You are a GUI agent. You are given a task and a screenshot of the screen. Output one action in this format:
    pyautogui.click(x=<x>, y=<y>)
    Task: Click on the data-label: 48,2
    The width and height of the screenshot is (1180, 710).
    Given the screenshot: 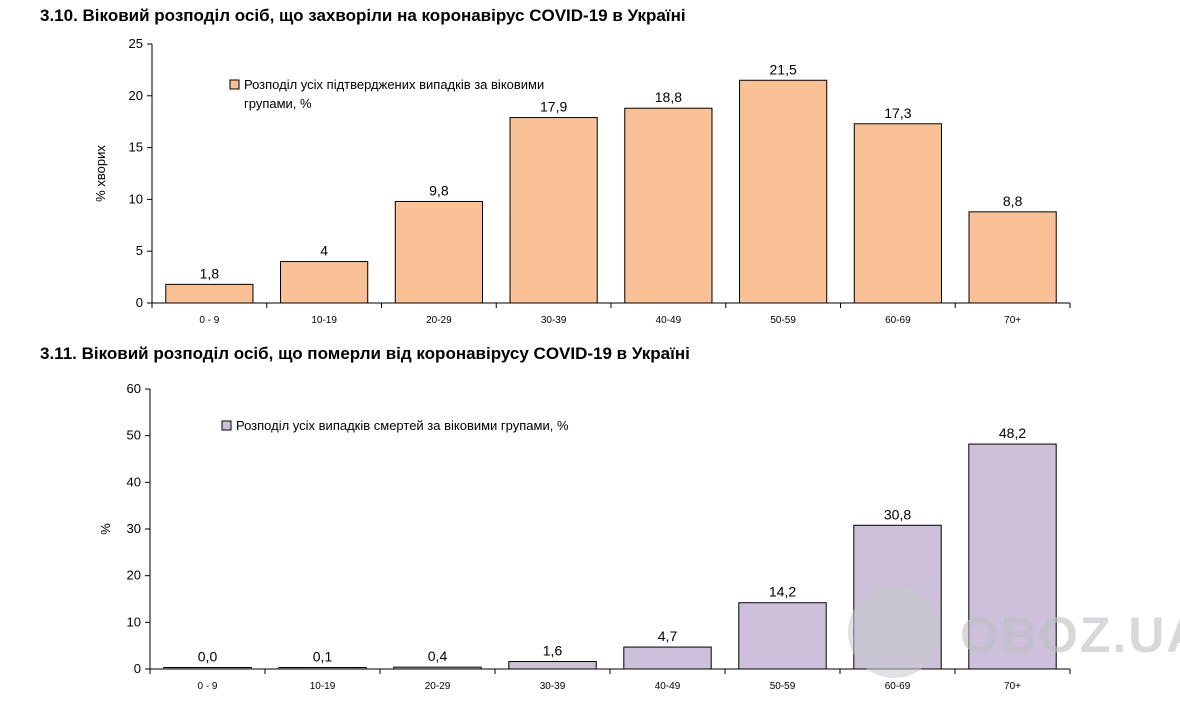 What is the action you would take?
    pyautogui.click(x=1012, y=433)
    